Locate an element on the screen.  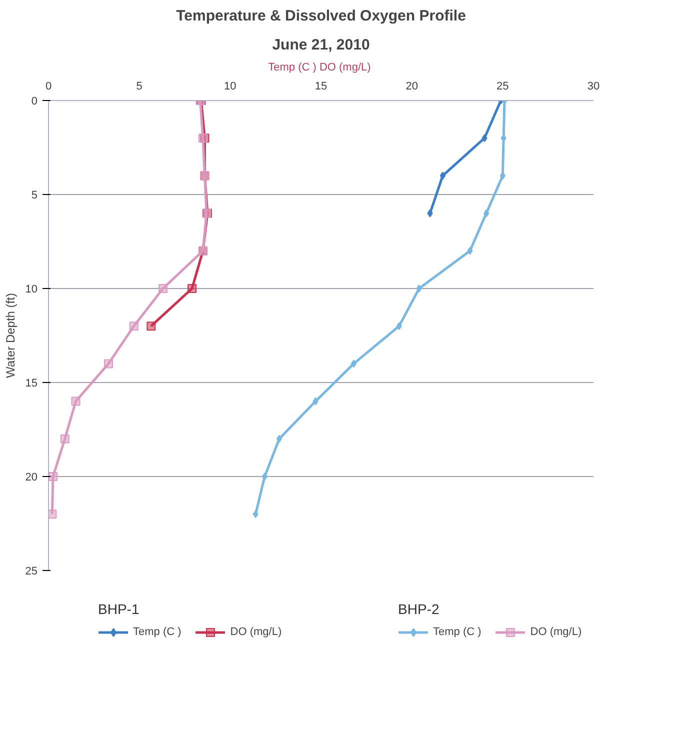
x-tick-label: 10 is located at coordinates (230, 86).